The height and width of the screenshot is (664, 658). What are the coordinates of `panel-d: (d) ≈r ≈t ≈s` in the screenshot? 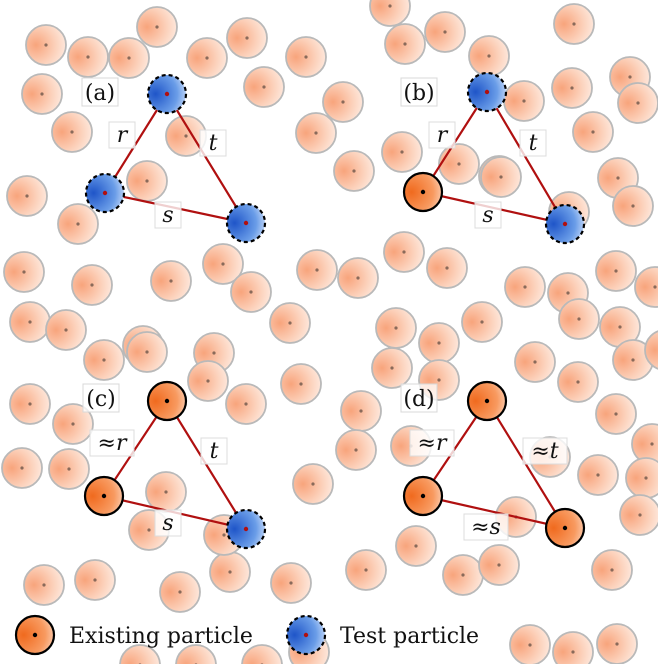 It's located at (493, 464).